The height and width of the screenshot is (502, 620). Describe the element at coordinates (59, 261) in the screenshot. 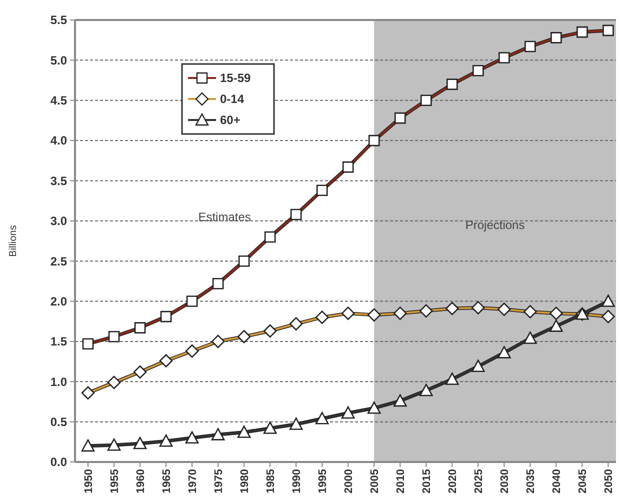

I see `y-tick-label: 2.5` at that location.